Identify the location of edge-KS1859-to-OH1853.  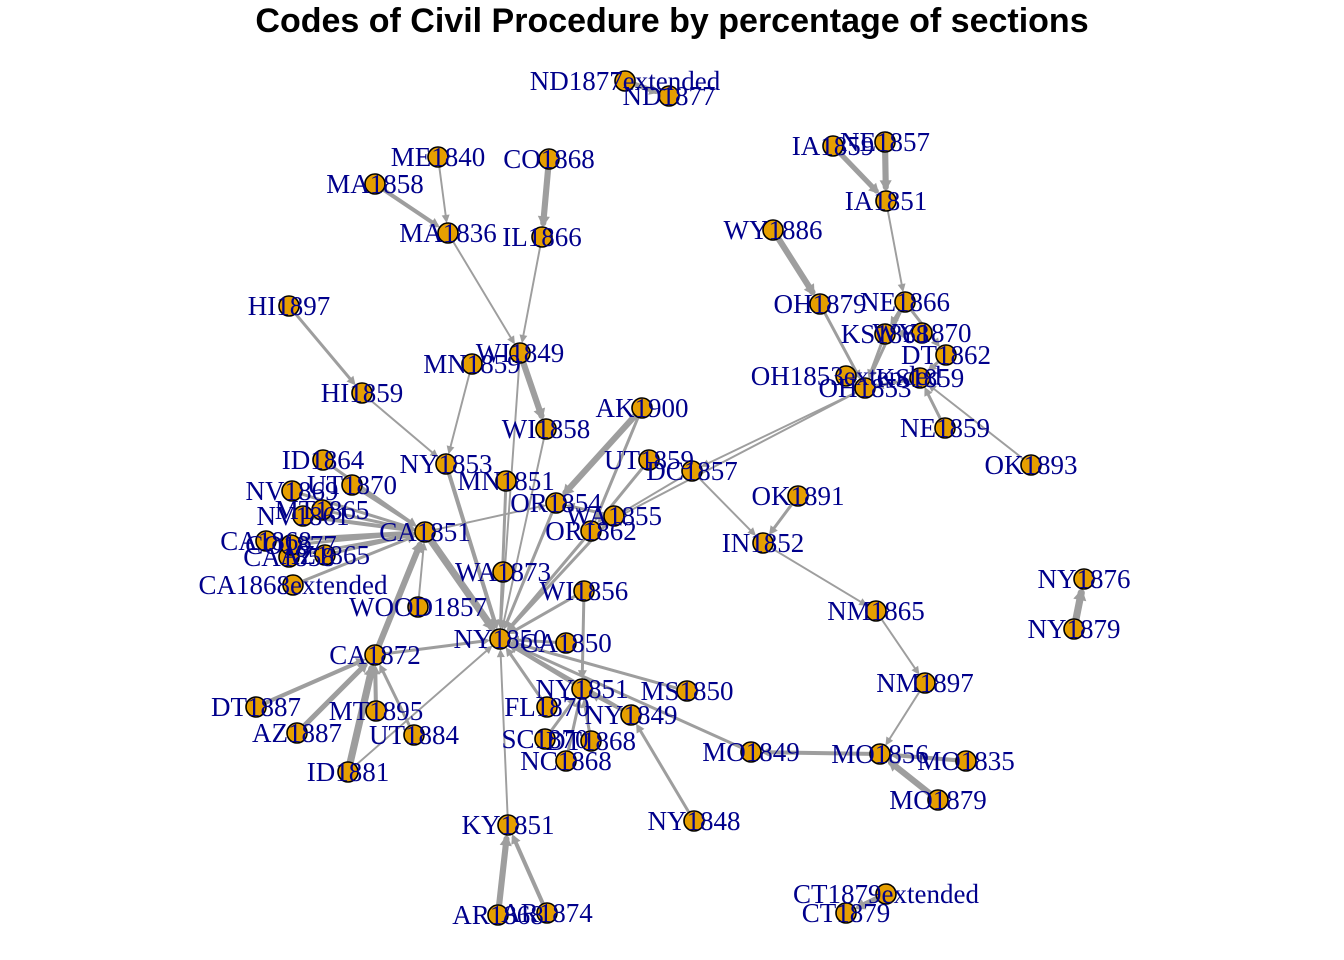
(894, 382).